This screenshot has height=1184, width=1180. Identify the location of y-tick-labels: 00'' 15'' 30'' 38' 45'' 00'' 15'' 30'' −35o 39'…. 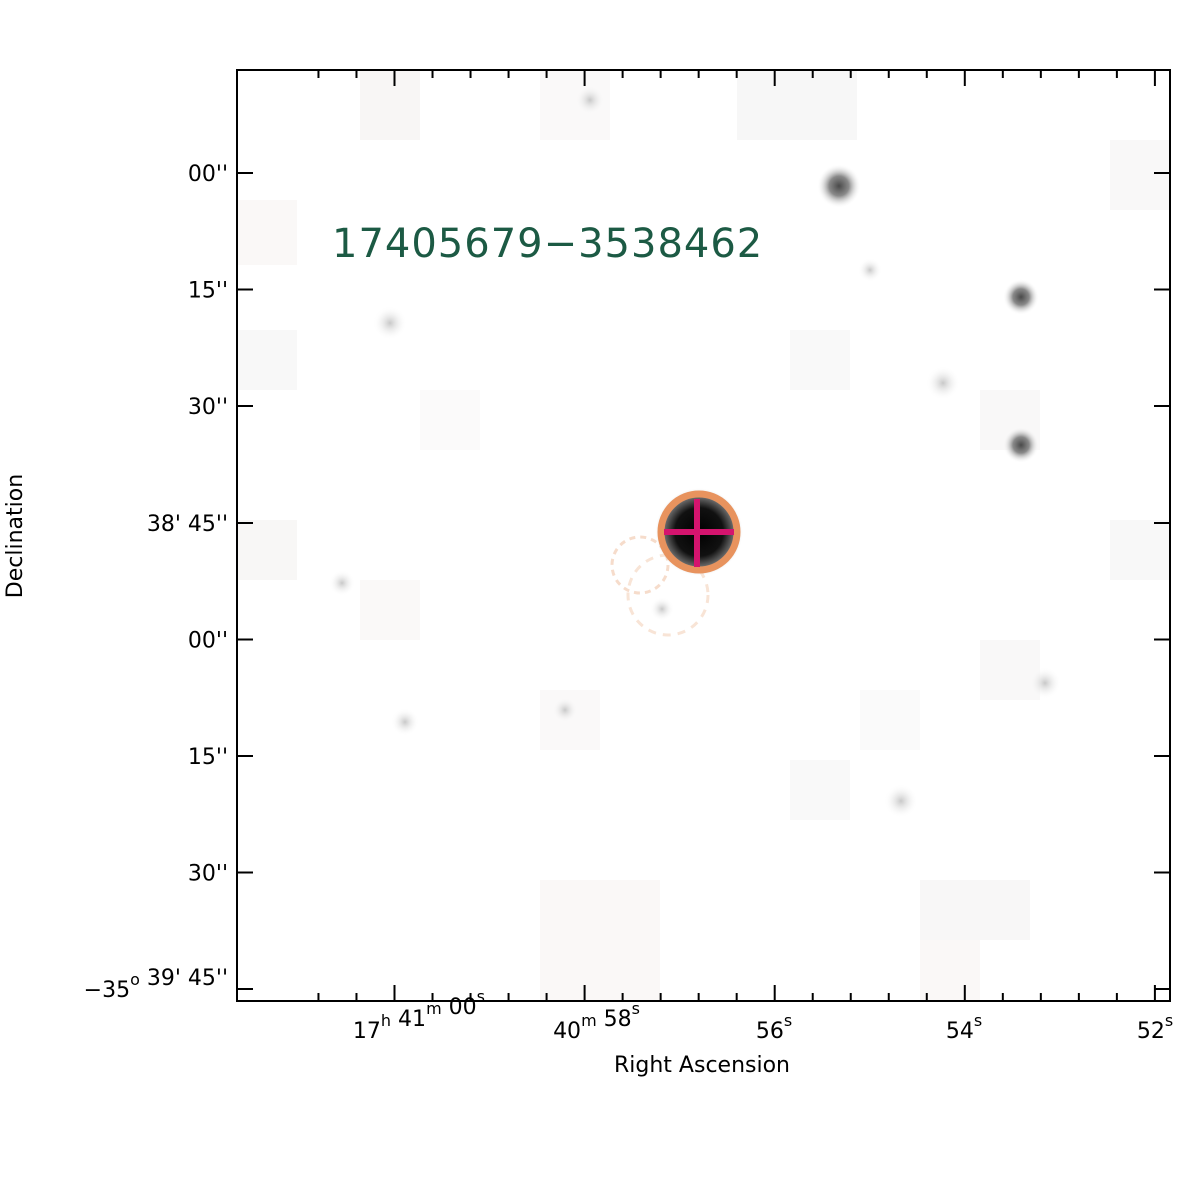
(156, 582).